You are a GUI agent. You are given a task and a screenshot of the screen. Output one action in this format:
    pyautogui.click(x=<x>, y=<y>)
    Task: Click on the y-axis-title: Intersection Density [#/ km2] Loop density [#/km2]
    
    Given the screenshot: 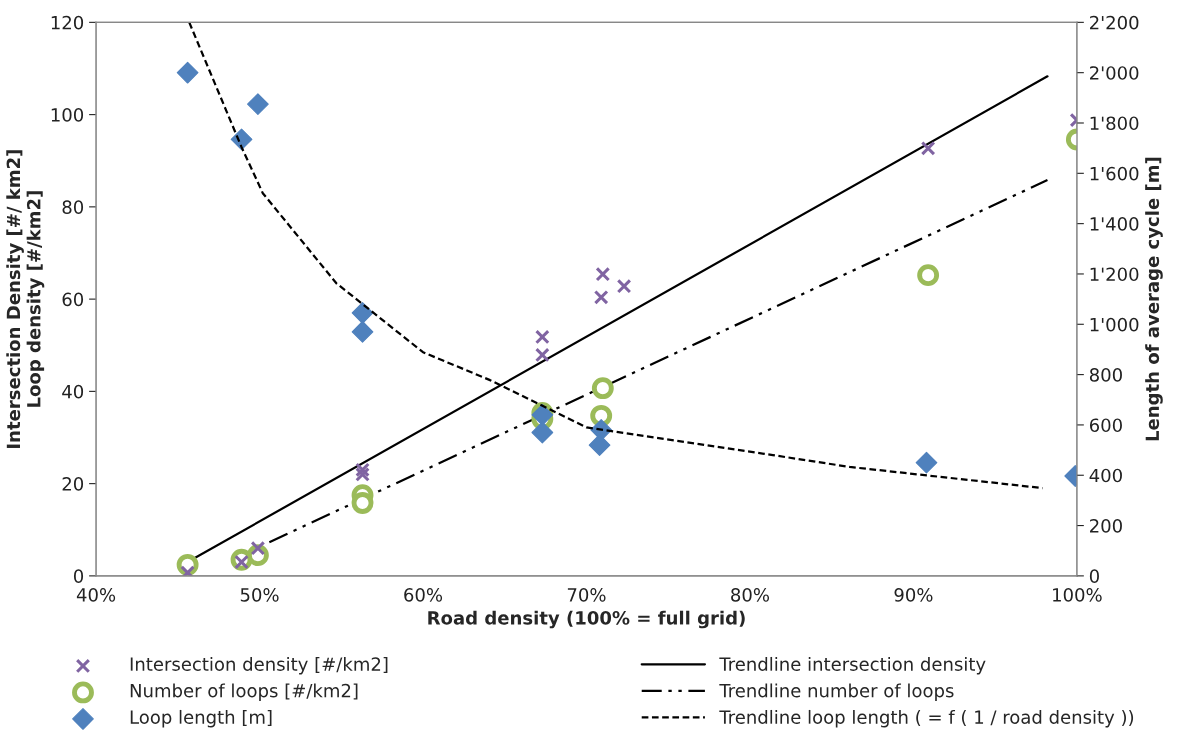 What is the action you would take?
    pyautogui.click(x=25, y=299)
    